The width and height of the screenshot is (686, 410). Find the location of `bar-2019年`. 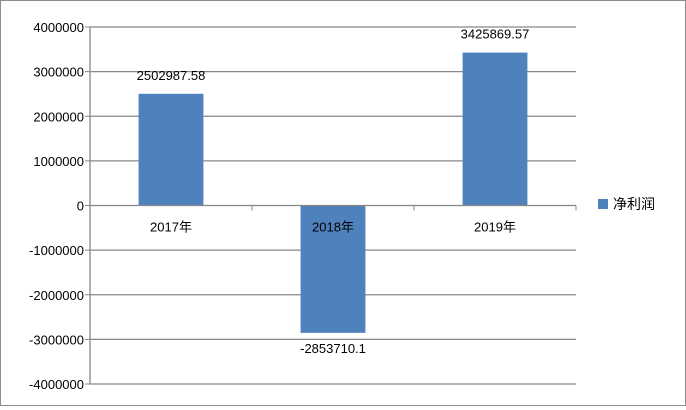

bar-2019年 is located at coordinates (495, 129).